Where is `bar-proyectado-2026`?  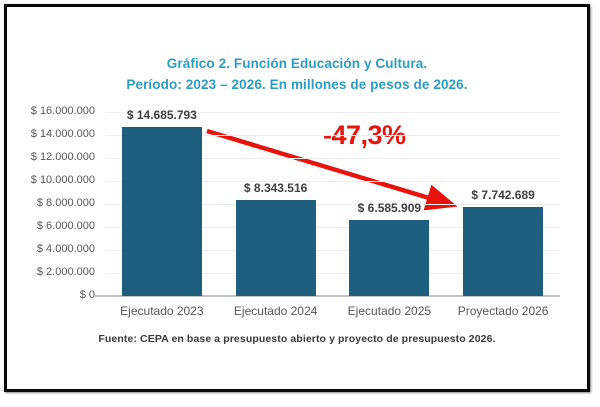 bar-proyectado-2026 is located at coordinates (503, 251).